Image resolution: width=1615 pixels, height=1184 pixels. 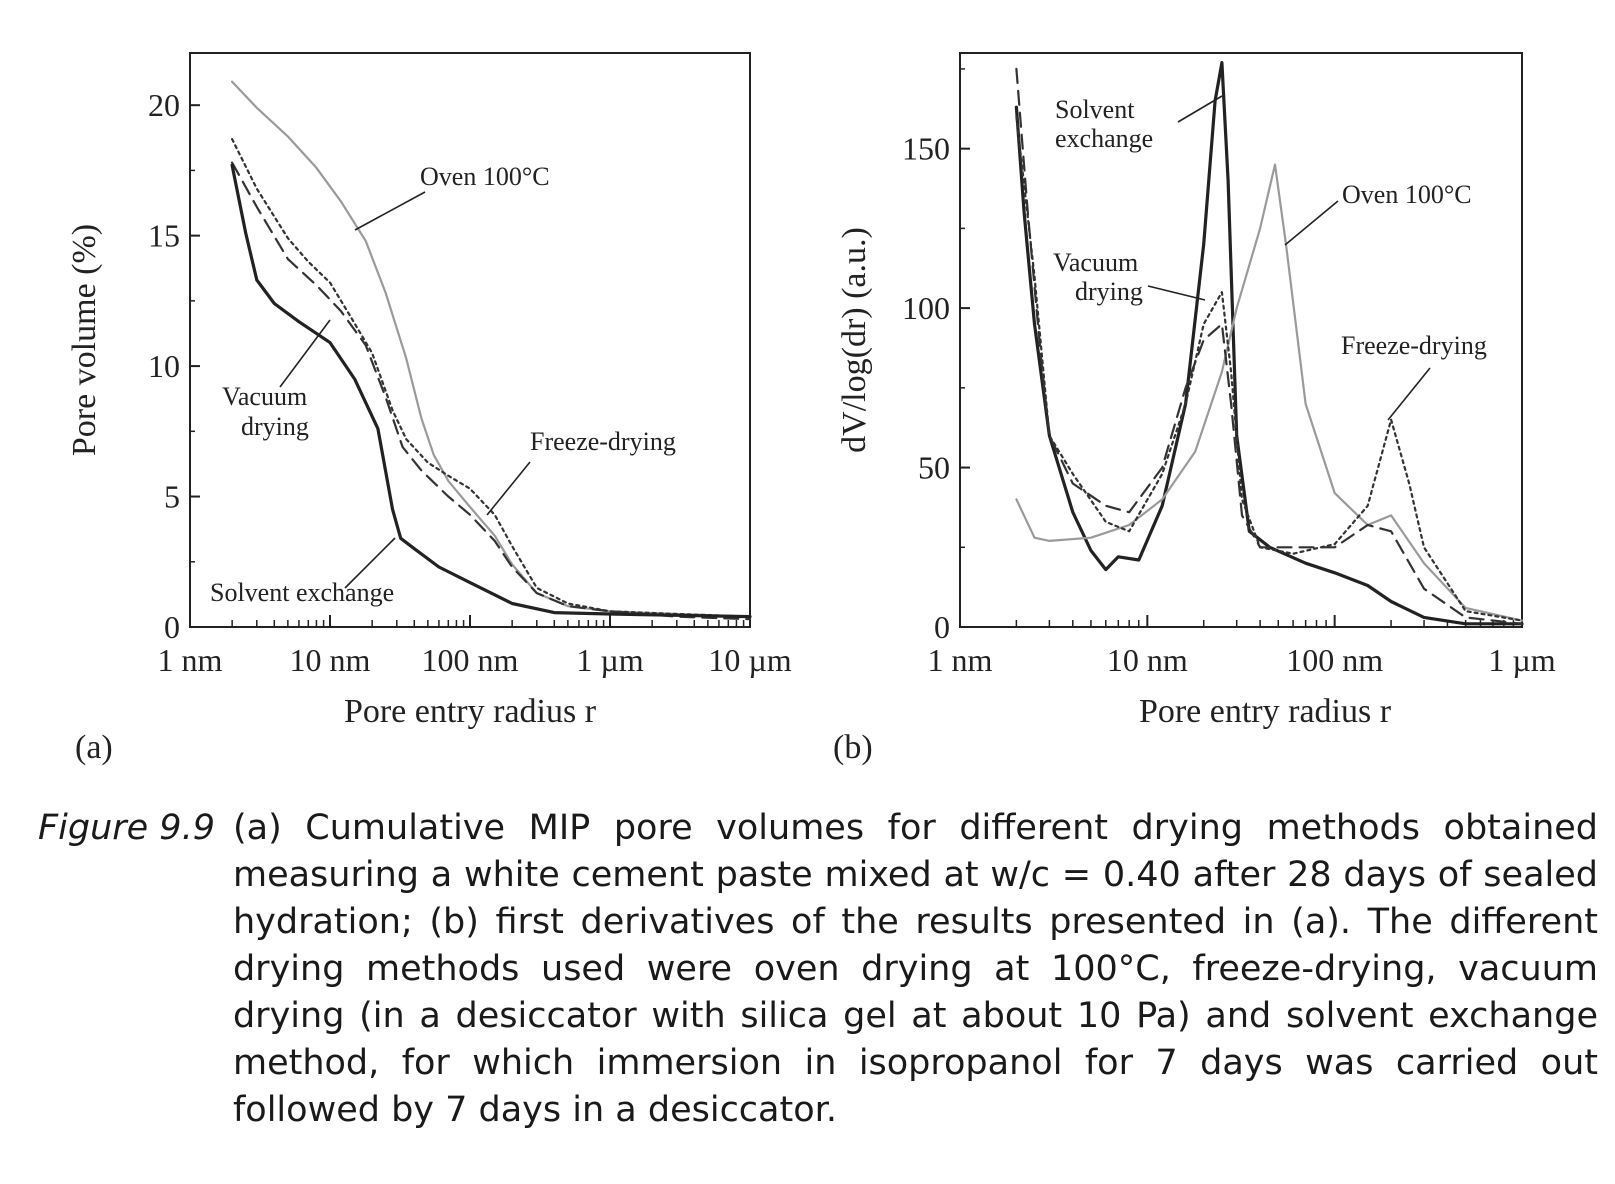 What do you see at coordinates (302, 592) in the screenshot?
I see `annotation-label: Solvent exchange` at bounding box center [302, 592].